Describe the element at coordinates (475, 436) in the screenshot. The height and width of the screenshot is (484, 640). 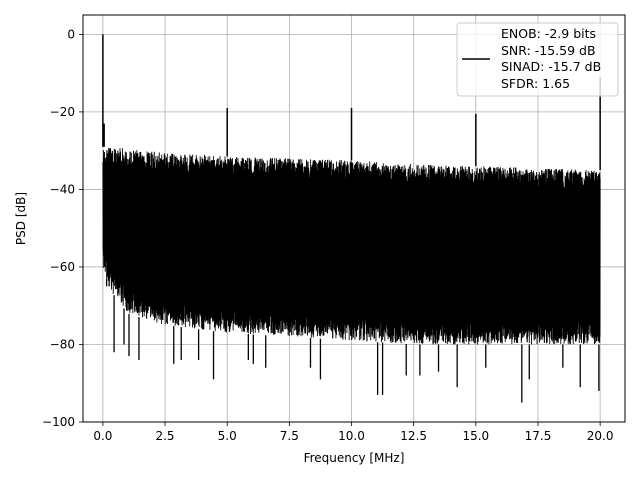
I see `x-tick-label: 15.0` at that location.